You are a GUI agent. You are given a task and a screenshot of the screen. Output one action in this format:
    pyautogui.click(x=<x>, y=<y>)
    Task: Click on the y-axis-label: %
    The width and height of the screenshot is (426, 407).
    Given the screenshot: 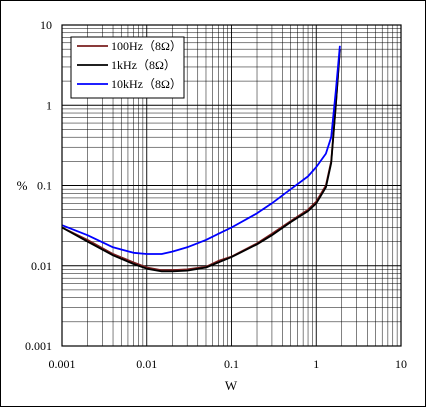 What is the action you would take?
    pyautogui.click(x=22, y=185)
    